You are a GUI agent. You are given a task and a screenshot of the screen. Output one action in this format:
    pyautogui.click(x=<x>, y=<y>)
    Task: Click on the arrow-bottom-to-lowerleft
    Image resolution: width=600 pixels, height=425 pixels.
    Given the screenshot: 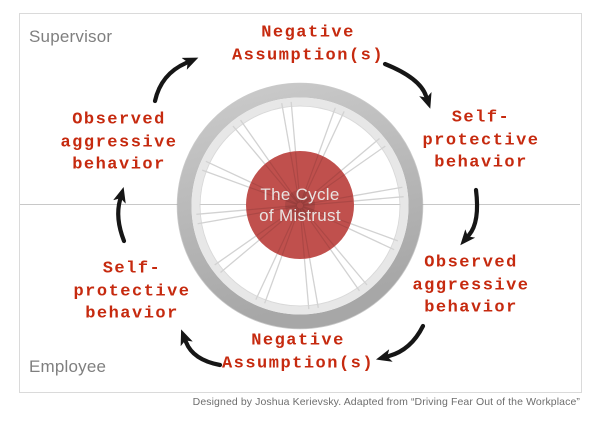 What is the action you would take?
    pyautogui.click(x=201, y=348)
    